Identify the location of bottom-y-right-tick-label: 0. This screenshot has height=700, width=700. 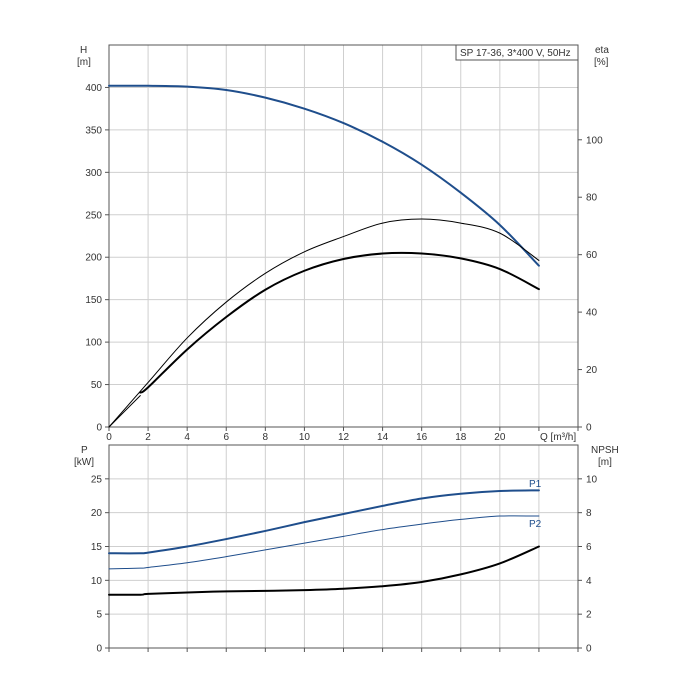
(589, 649).